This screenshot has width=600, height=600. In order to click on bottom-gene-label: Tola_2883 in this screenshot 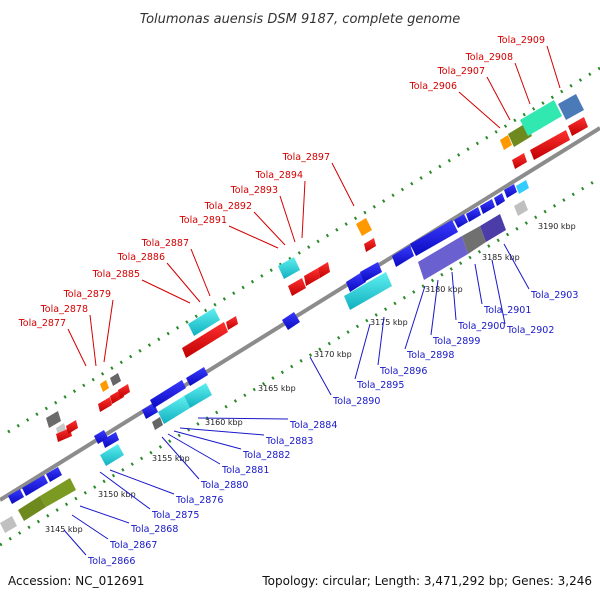, I will do `click(246, 437)`.